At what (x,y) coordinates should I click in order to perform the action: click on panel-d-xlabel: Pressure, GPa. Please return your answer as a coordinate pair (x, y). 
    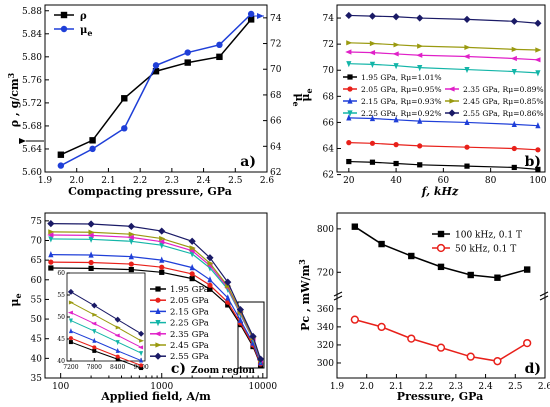
    Looking at the image, I should click on (440, 396).